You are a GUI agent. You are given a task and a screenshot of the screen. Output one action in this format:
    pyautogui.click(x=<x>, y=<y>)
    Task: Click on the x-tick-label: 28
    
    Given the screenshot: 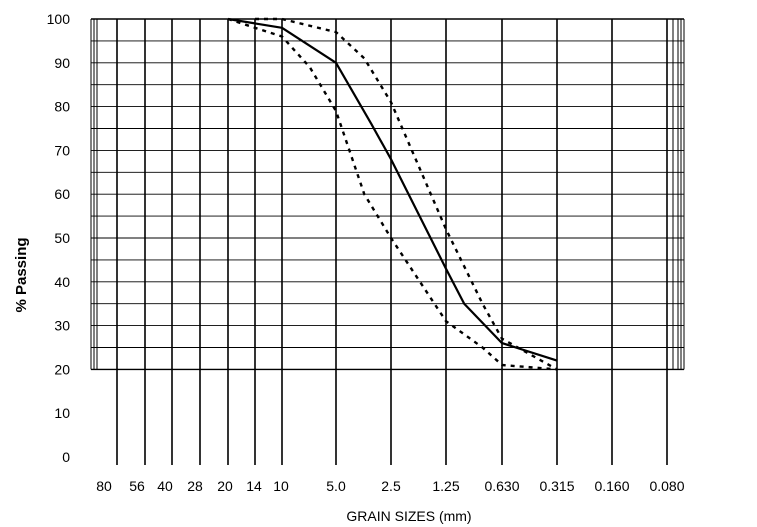 What is the action you would take?
    pyautogui.click(x=195, y=486)
    